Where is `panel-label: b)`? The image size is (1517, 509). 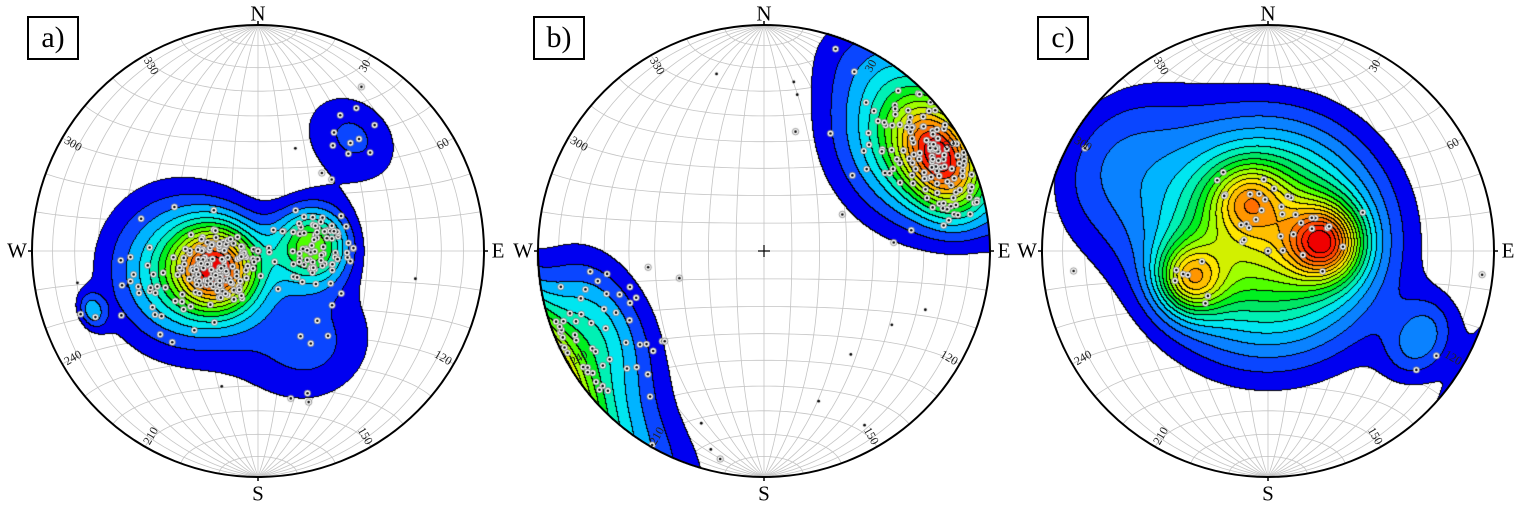 panel-label: b) is located at coordinates (559, 38).